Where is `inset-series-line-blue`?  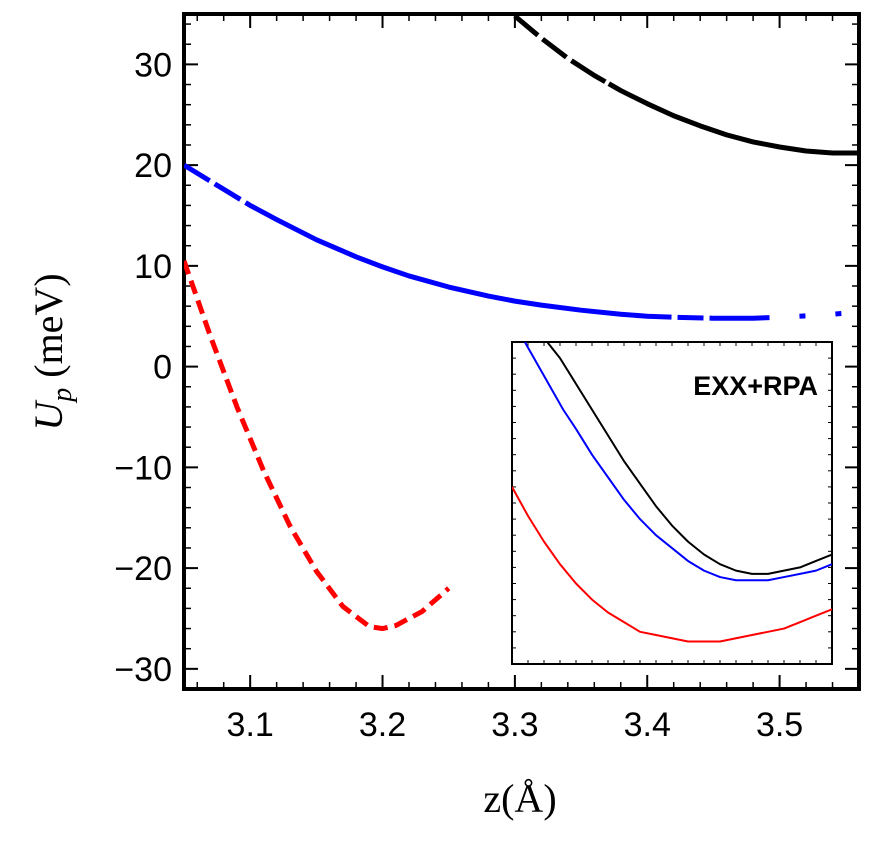 inset-series-line-blue is located at coordinates (677, 462).